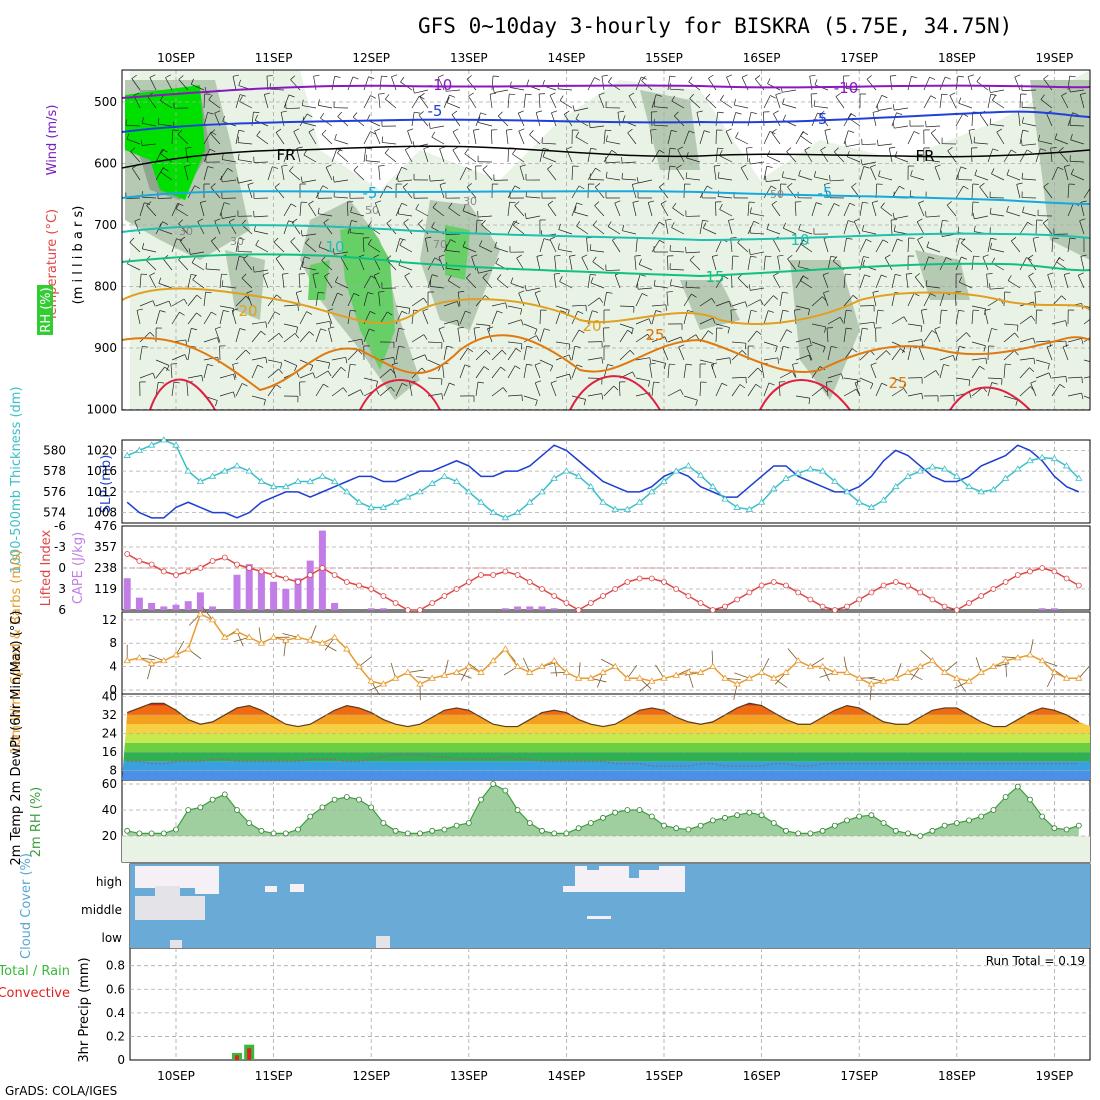 Image resolution: width=1100 pixels, height=1100 pixels. I want to click on contour-label: 30, so click(237, 241).